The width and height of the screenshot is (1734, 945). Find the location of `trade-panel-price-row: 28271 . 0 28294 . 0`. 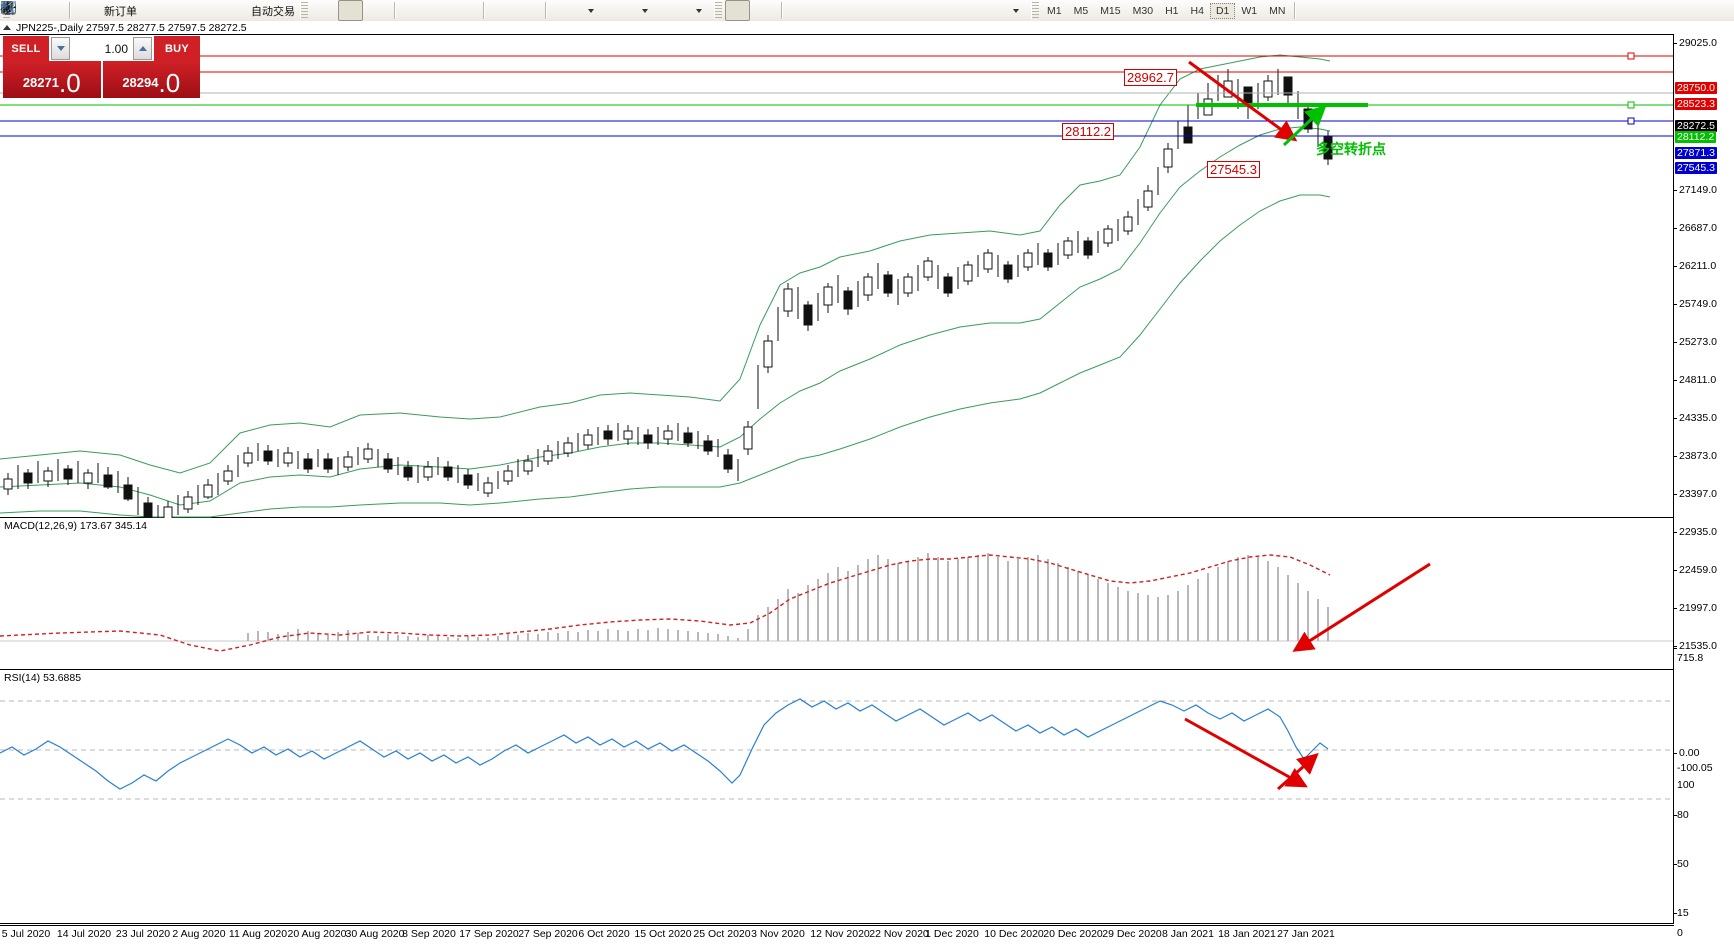

trade-panel-price-row: 28271 . 0 28294 . 0 is located at coordinates (101, 79).